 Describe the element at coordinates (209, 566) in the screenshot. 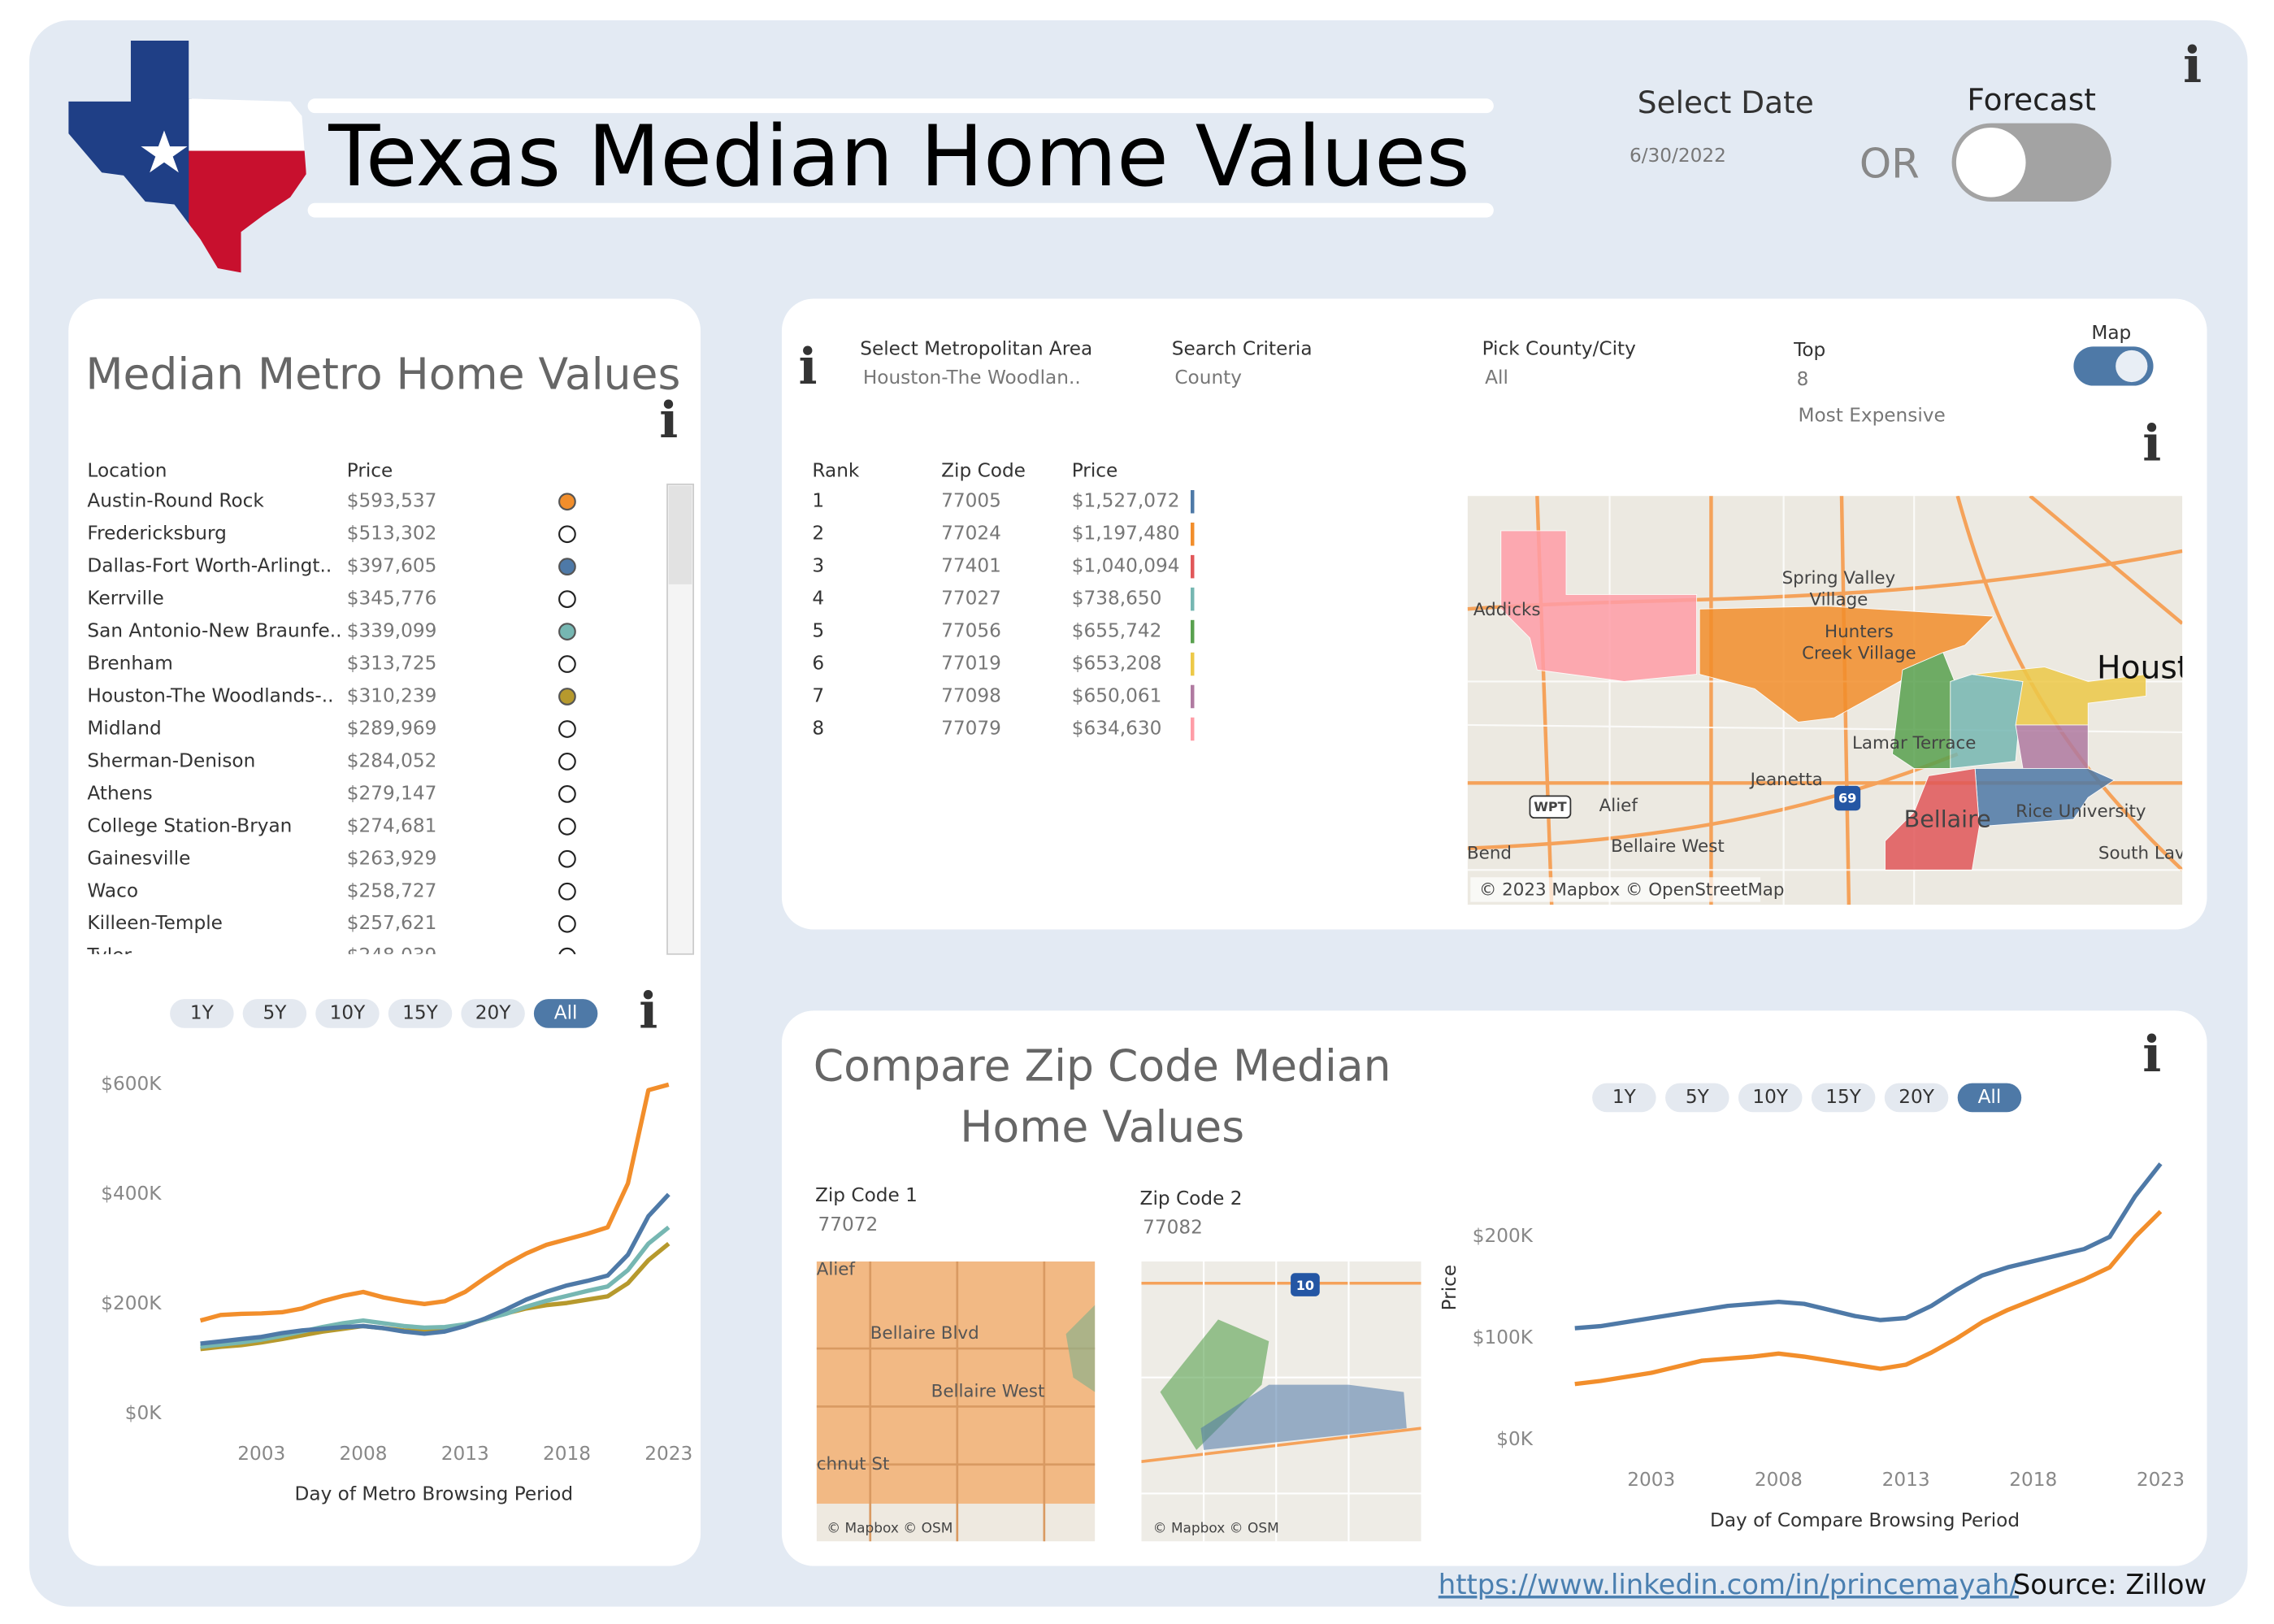

I see `location: Dallas-Fort Worth-Arlingt..` at that location.